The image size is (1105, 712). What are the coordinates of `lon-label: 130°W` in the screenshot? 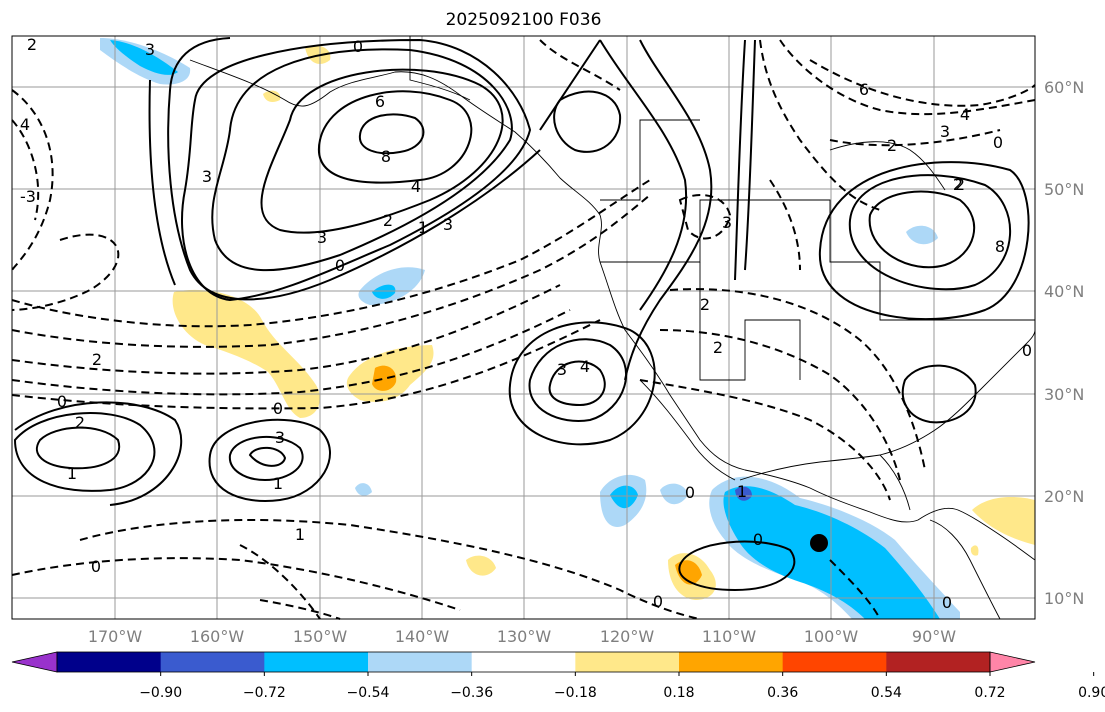 It's located at (524, 636).